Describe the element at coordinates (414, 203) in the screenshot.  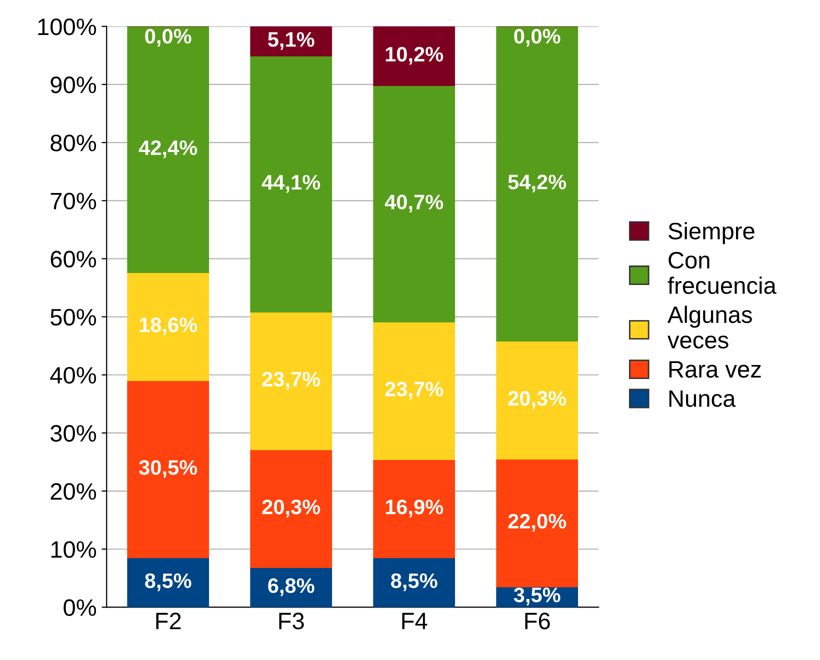
I see `data-label: 40,7%` at that location.